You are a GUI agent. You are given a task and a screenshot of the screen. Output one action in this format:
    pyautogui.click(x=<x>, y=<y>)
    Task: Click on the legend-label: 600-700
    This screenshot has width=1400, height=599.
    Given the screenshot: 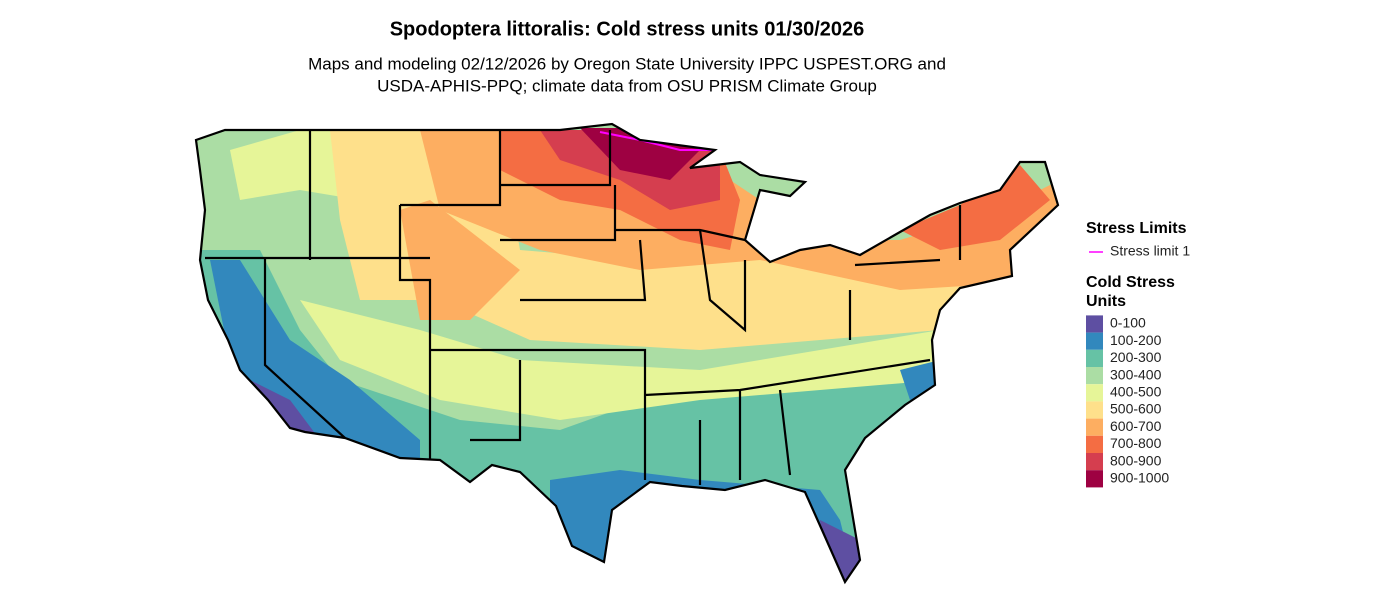 What is the action you would take?
    pyautogui.click(x=1136, y=426)
    